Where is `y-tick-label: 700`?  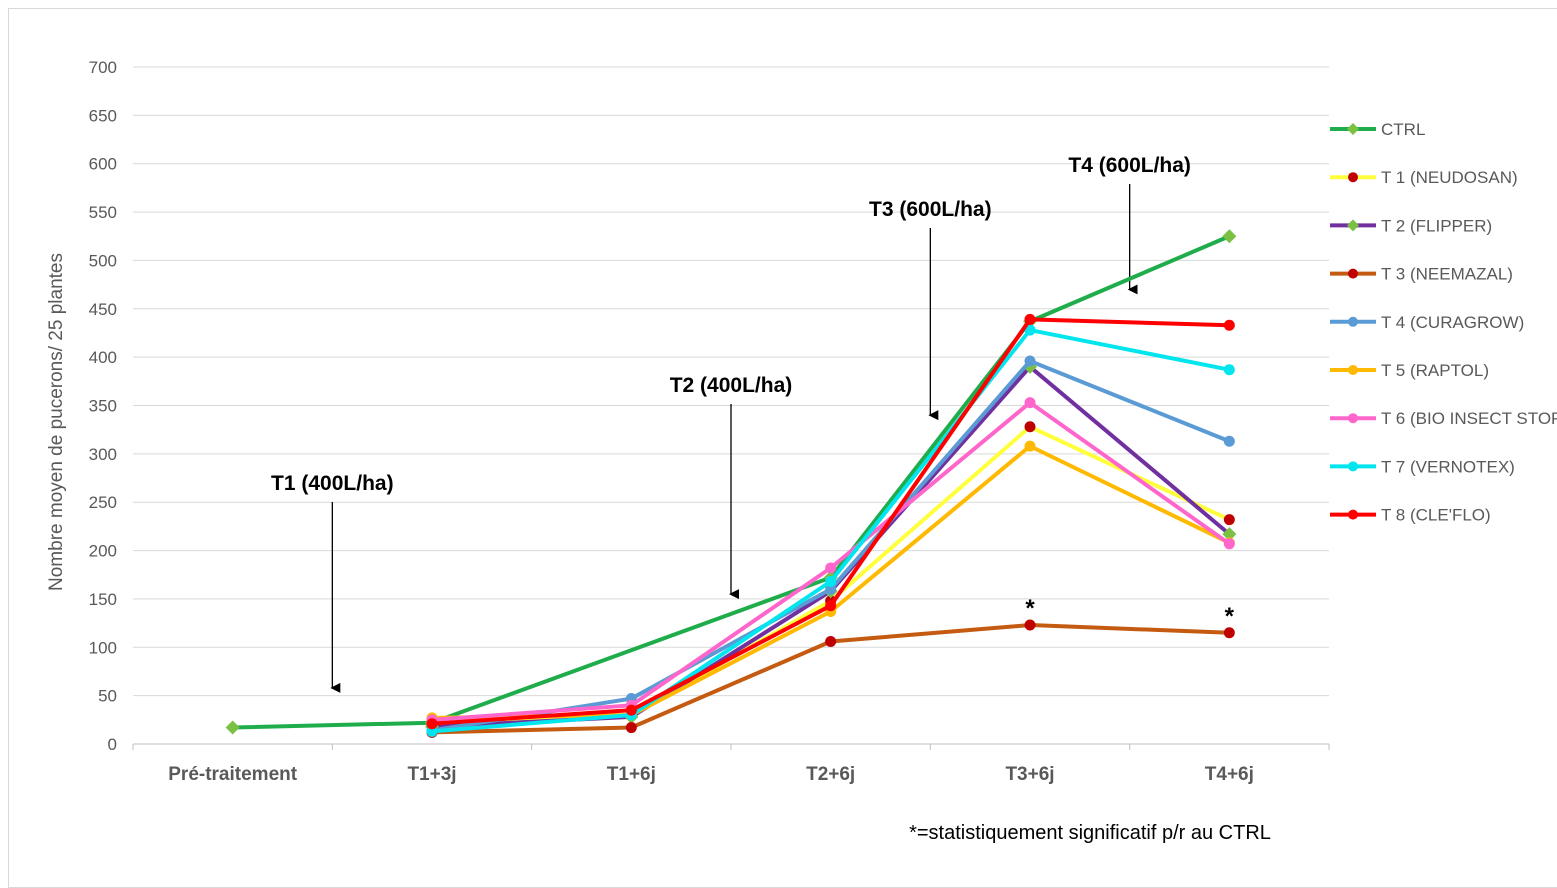 y-tick-label: 700 is located at coordinates (103, 67).